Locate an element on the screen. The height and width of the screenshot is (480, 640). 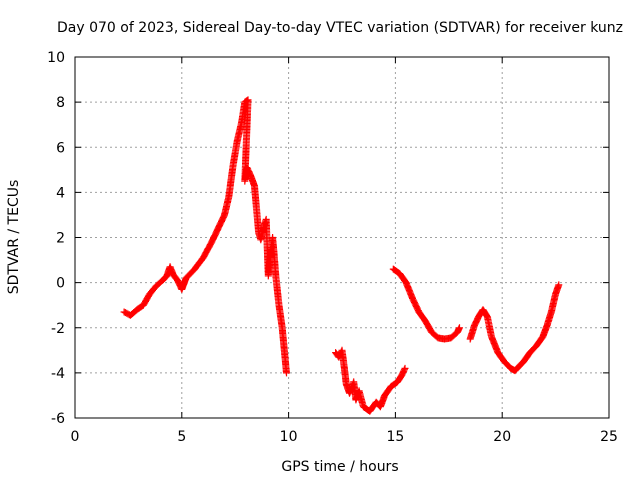
x-tick-label: 5 is located at coordinates (181, 437).